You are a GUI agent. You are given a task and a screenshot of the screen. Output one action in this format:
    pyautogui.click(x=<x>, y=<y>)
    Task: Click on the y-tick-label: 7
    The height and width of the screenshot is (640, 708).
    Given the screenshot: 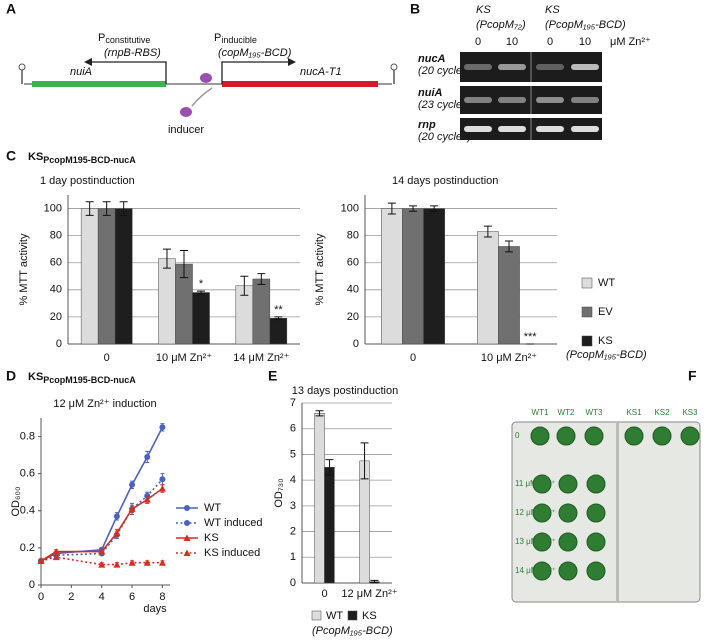 What is the action you would take?
    pyautogui.click(x=293, y=403)
    